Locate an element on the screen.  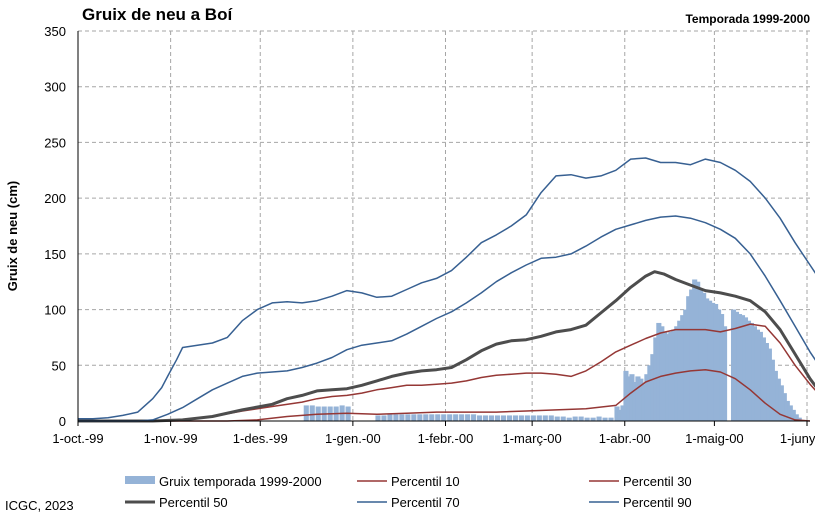
x-tick-label: 1-des.-99 is located at coordinates (260, 438).